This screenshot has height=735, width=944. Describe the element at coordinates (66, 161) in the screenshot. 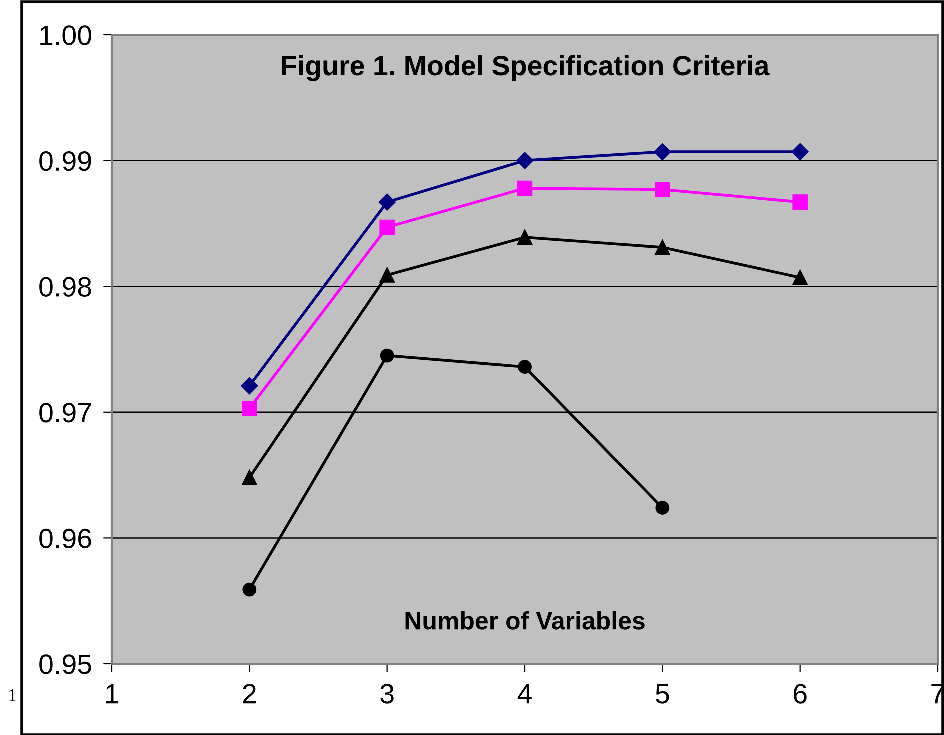

I see `y-tick-label: 0.99` at that location.